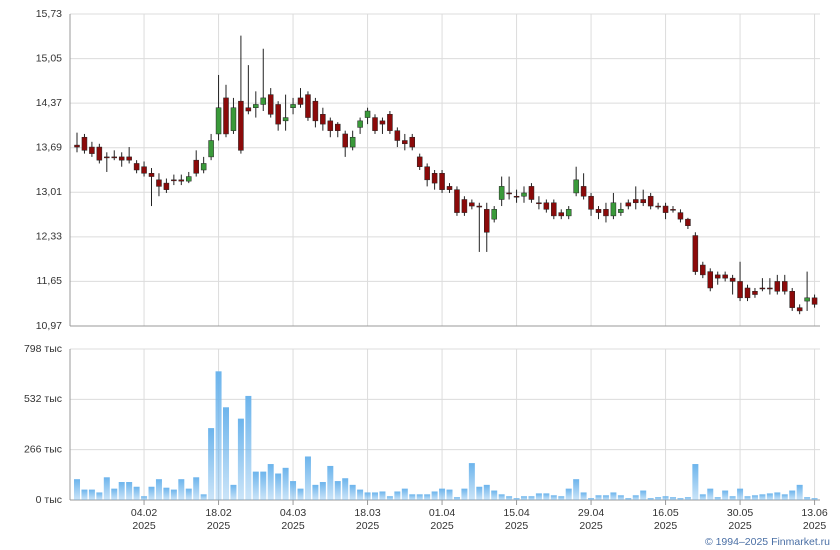  What do you see at coordinates (49, 326) in the screenshot?
I see `y-tick-label: 10,97` at bounding box center [49, 326].